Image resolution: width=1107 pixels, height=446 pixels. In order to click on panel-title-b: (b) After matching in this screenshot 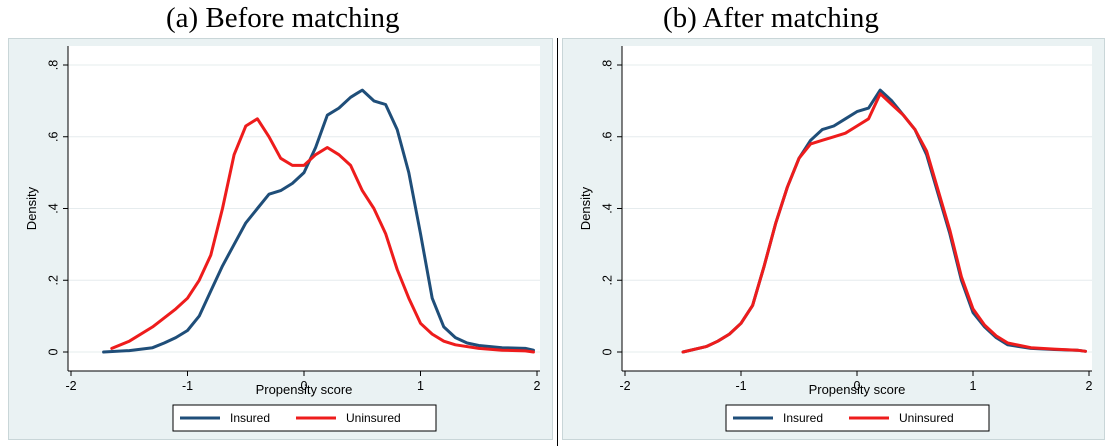, I will do `click(771, 18)`.